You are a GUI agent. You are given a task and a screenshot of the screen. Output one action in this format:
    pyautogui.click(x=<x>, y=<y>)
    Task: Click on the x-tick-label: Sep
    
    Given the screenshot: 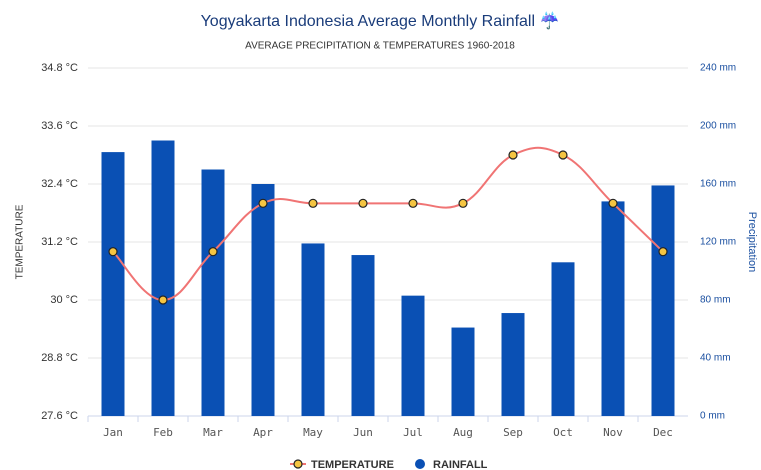 What is the action you would take?
    pyautogui.click(x=513, y=432)
    